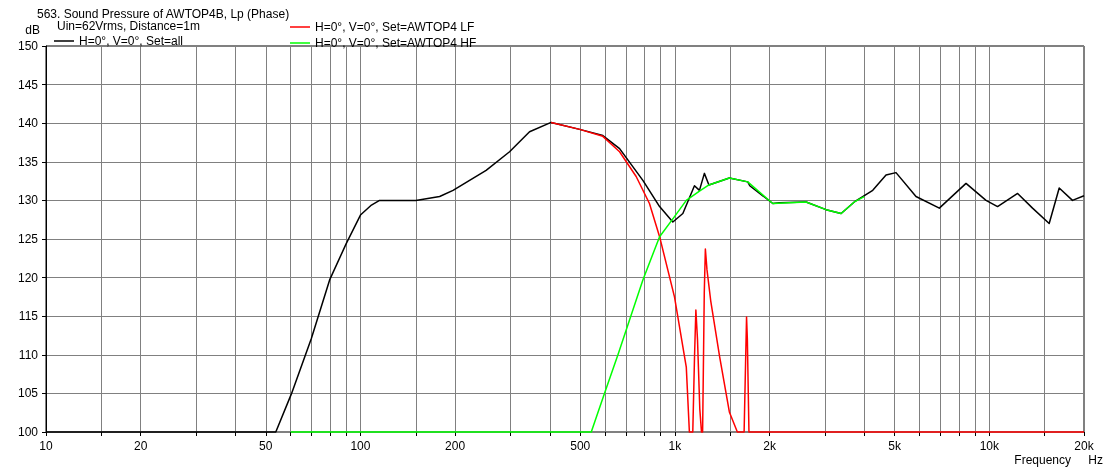 This screenshot has height=468, width=1111. What do you see at coordinates (28, 200) in the screenshot?
I see `y-tick-label: 130` at bounding box center [28, 200].